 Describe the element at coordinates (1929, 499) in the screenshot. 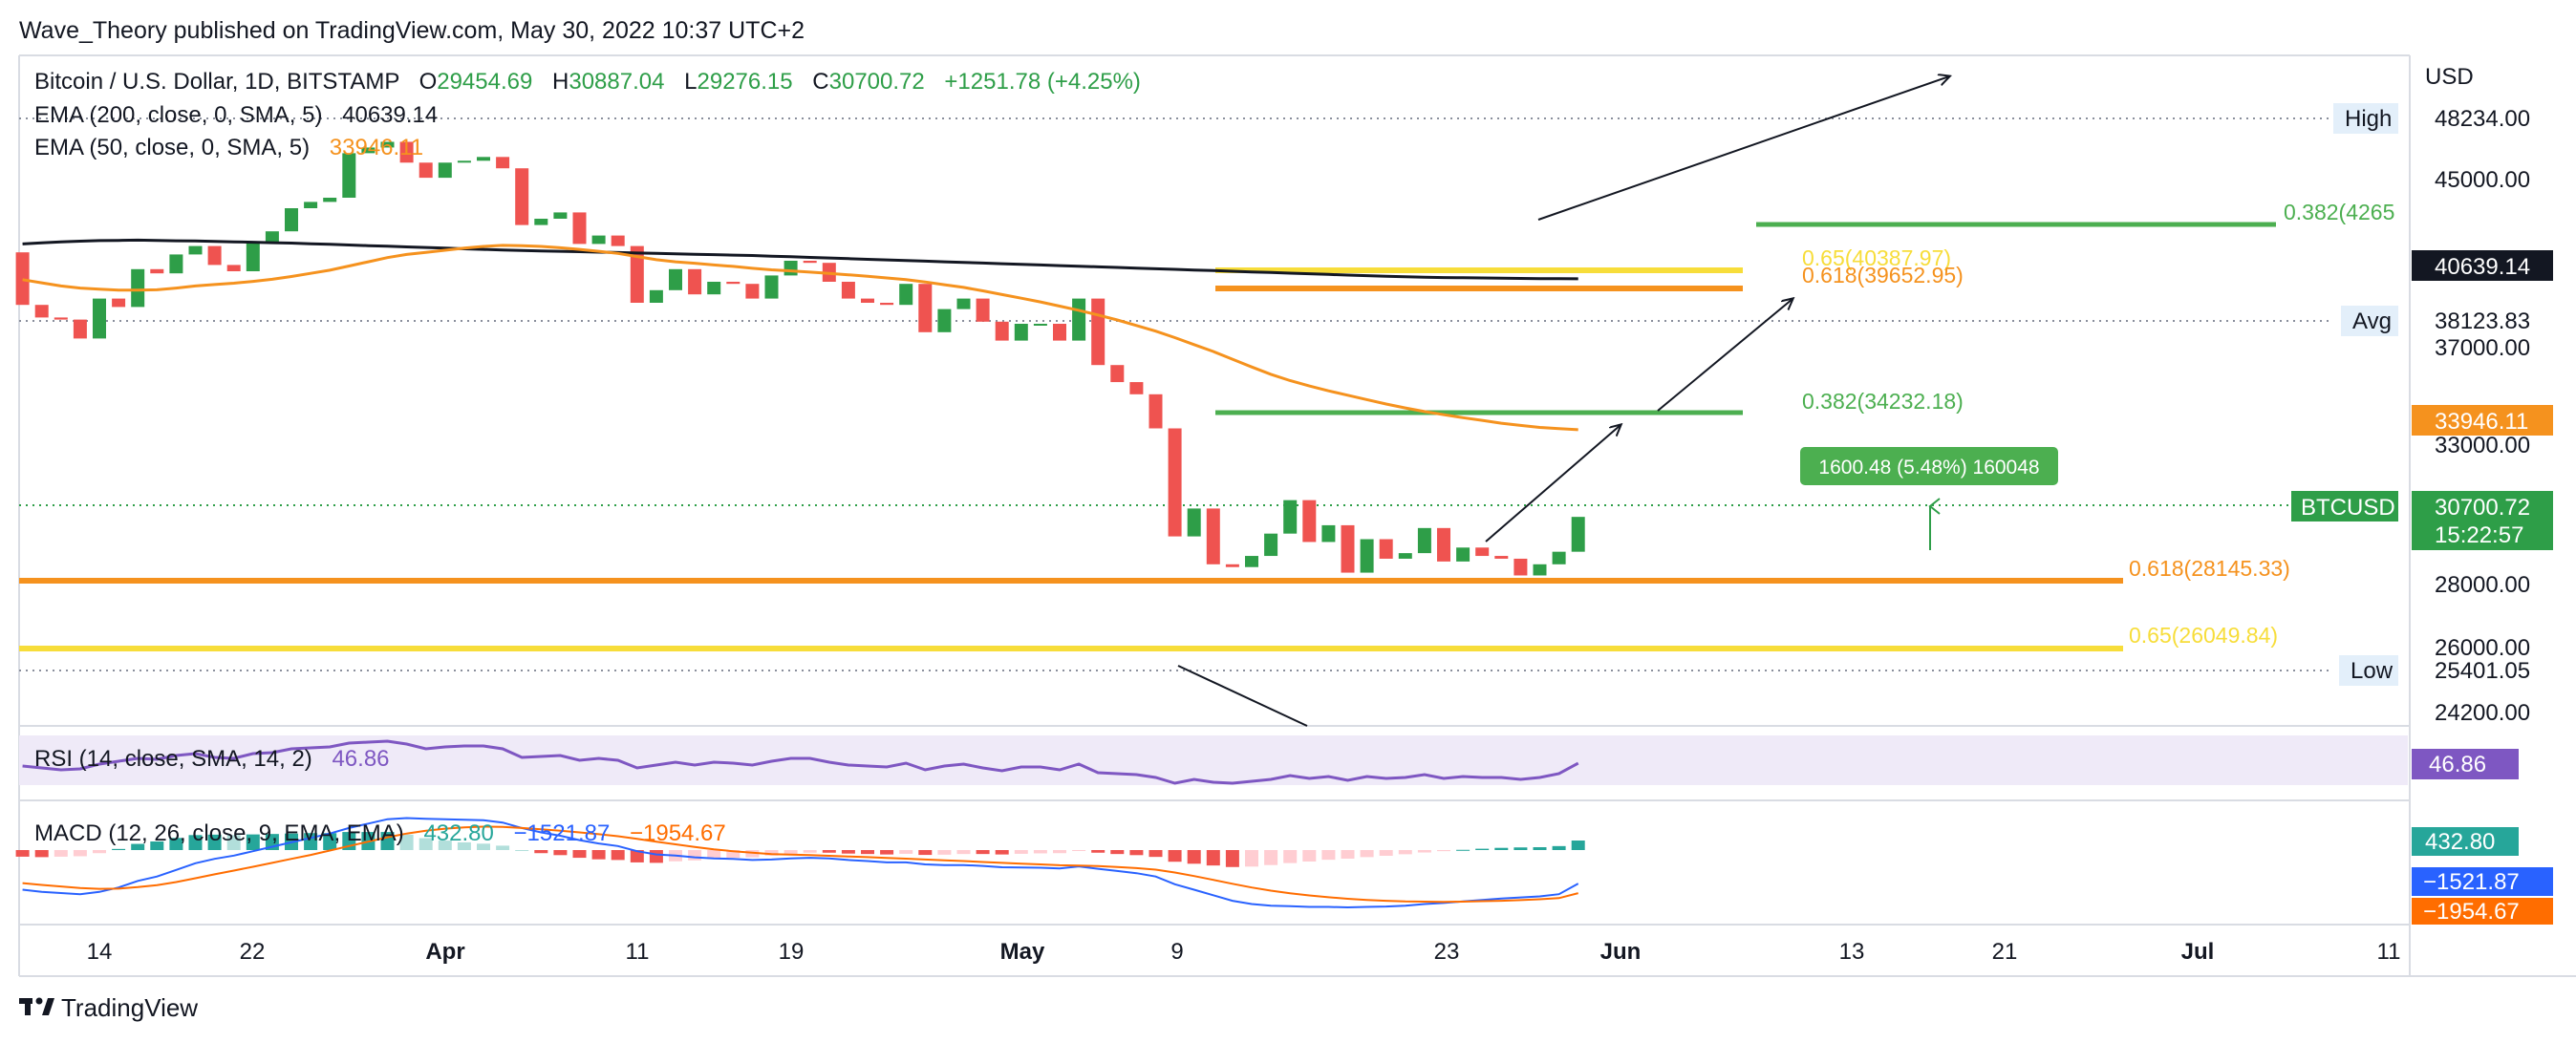

I see `price-range-measure: 1600.48 (5.48%) 160048` at that location.